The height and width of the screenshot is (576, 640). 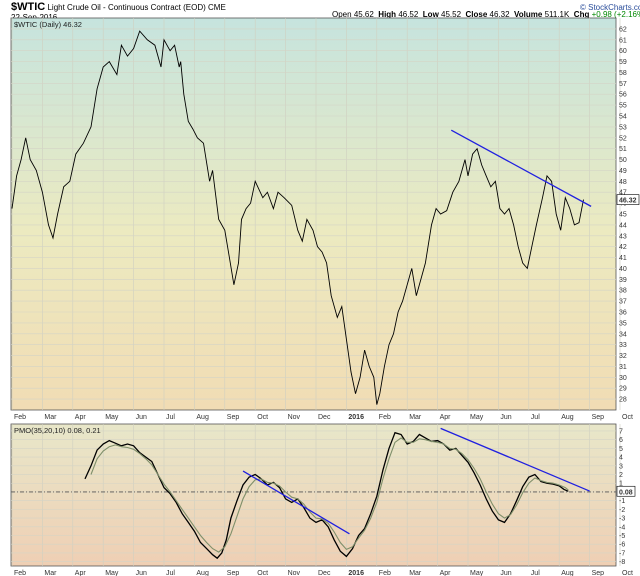 What do you see at coordinates (623, 215) in the screenshot?
I see `y-tick-label: 45` at bounding box center [623, 215].